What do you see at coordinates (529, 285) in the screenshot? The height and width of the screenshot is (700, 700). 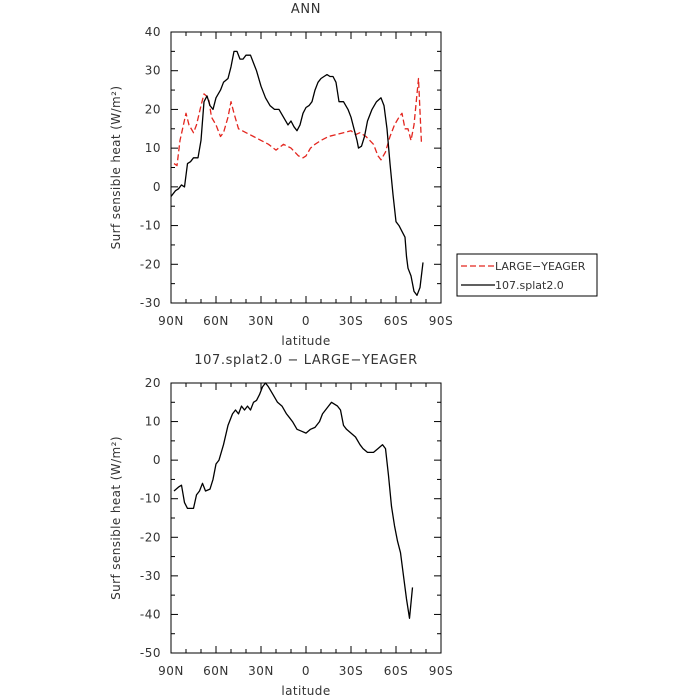 I see `panel-1-legend-label-2: 107.splat2.0` at bounding box center [529, 285].